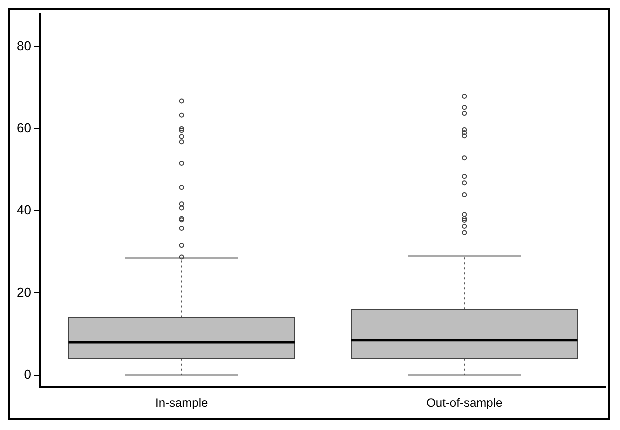  I want to click on x-tick-label: In-sample, so click(182, 403).